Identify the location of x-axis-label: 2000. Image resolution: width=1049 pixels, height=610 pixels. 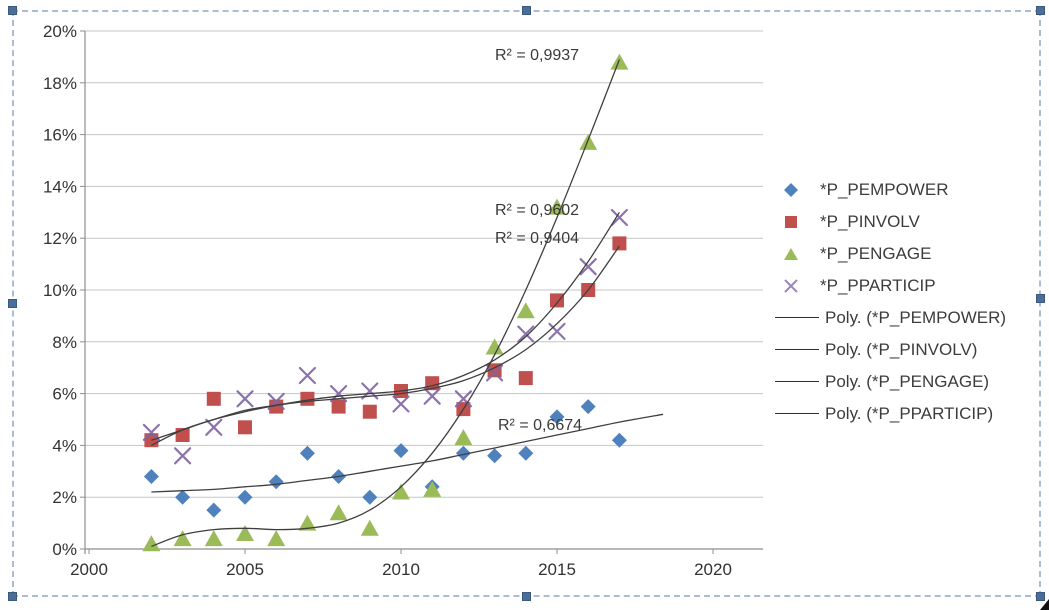
(89, 569).